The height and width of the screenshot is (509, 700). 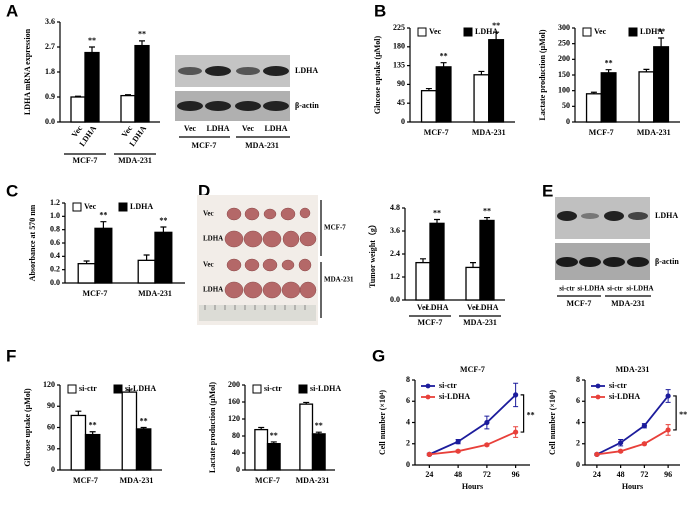 I want to click on bar-label: LDHA, so click(x=486, y=307).